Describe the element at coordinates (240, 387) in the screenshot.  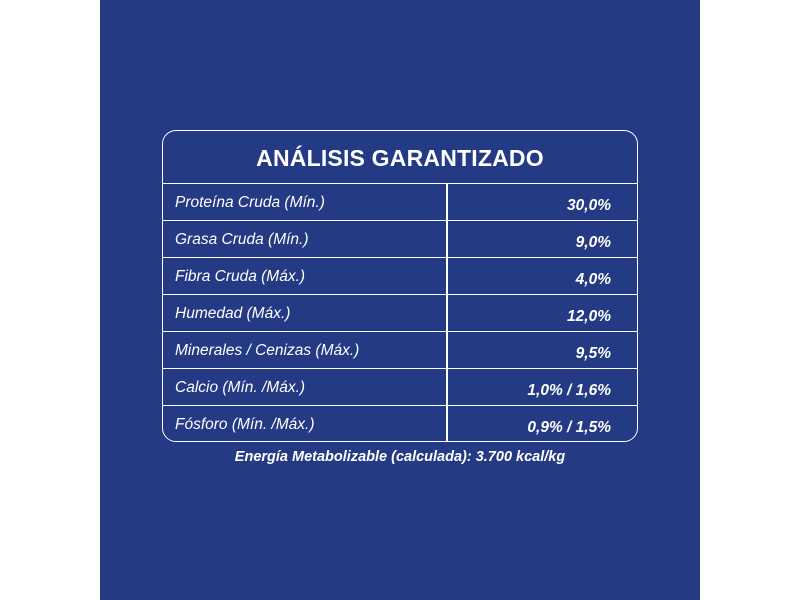
I see `row-label: Calcio (Mín. /Máx.)` at that location.